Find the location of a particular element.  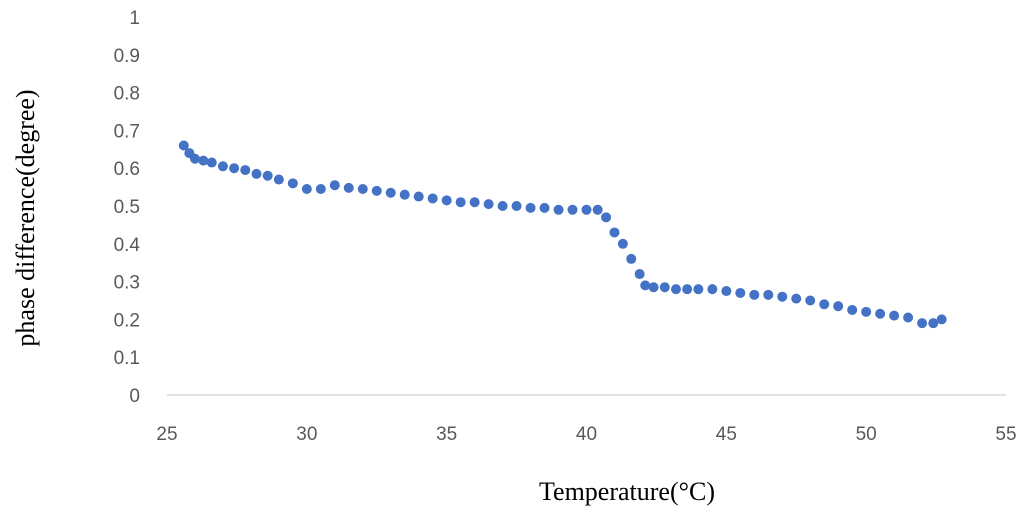

y-tick-label: 0.4 is located at coordinates (127, 245).